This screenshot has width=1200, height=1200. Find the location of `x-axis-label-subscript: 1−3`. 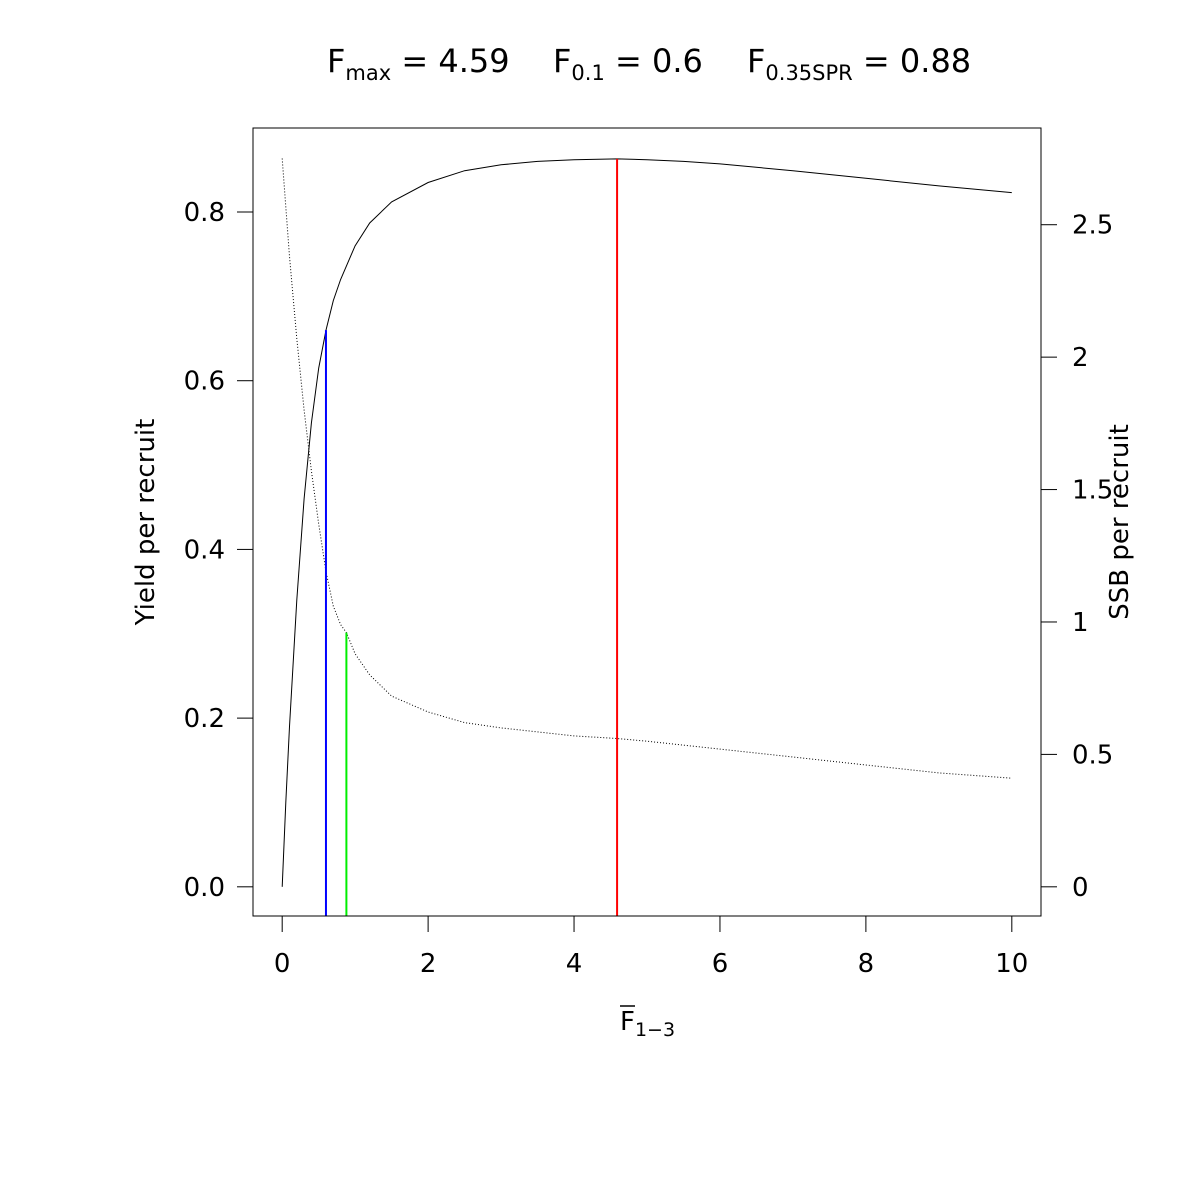

x-axis-label-subscript: 1−3 is located at coordinates (655, 1030).